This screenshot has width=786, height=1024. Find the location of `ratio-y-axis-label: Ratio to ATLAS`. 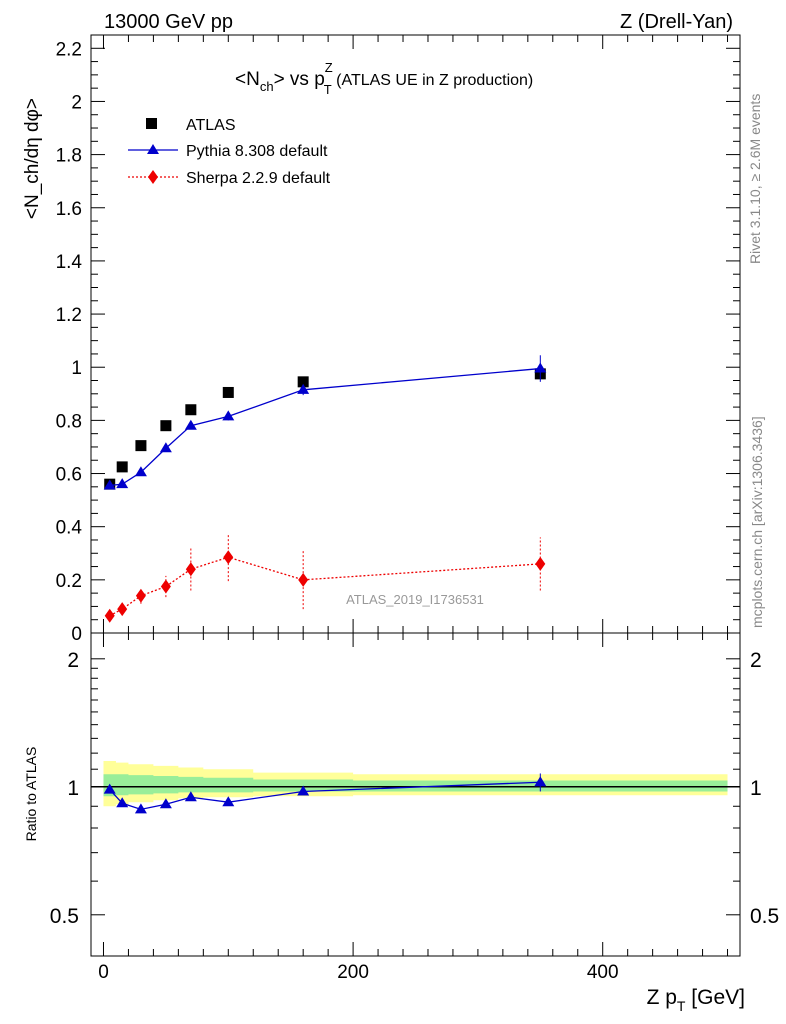

ratio-y-axis-label: Ratio to ATLAS is located at coordinates (31, 794).